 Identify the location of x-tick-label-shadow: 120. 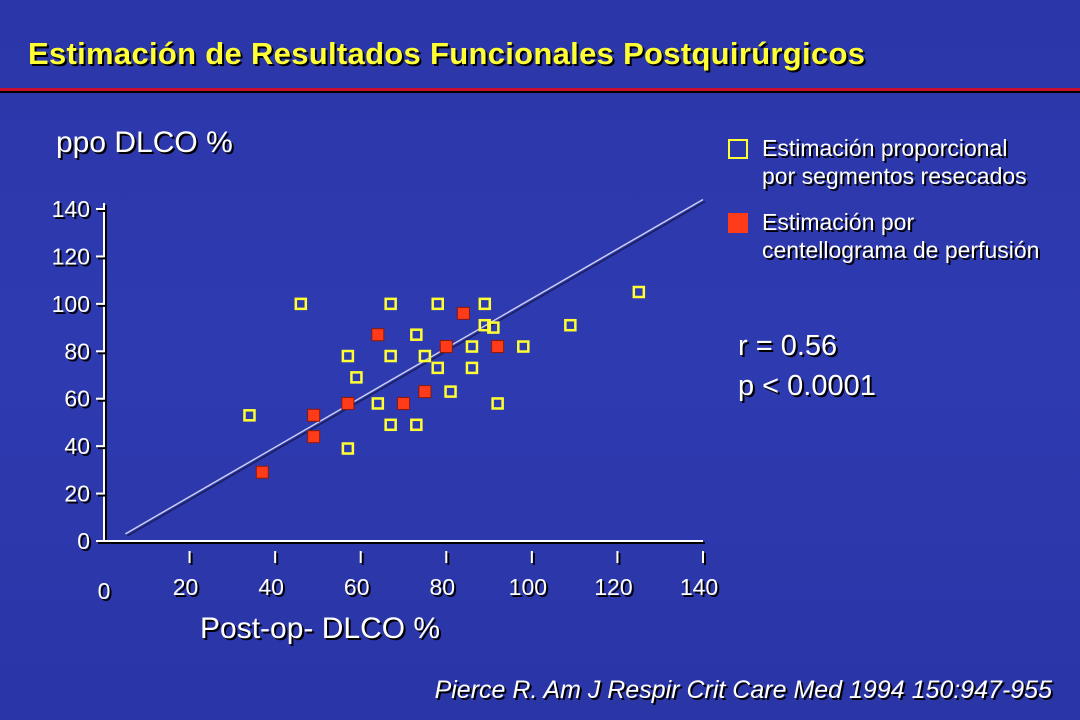
(615, 589).